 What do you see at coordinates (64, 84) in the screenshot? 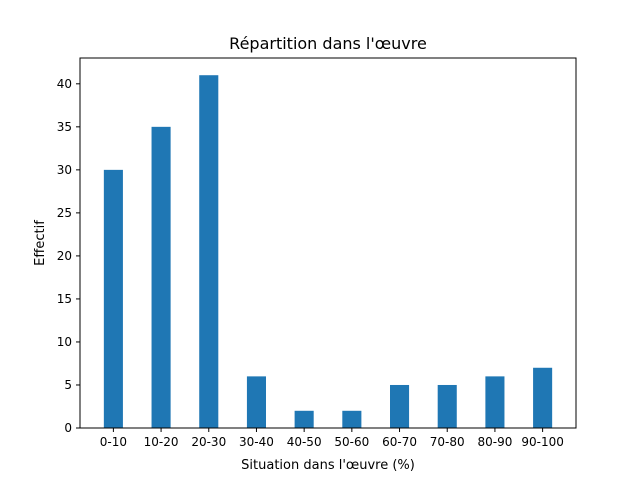
I see `y-tick-label: 40` at bounding box center [64, 84].